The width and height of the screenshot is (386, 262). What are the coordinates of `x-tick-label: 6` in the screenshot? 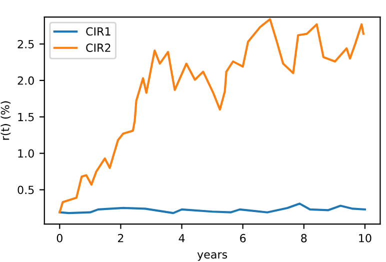 It's located at (243, 238).